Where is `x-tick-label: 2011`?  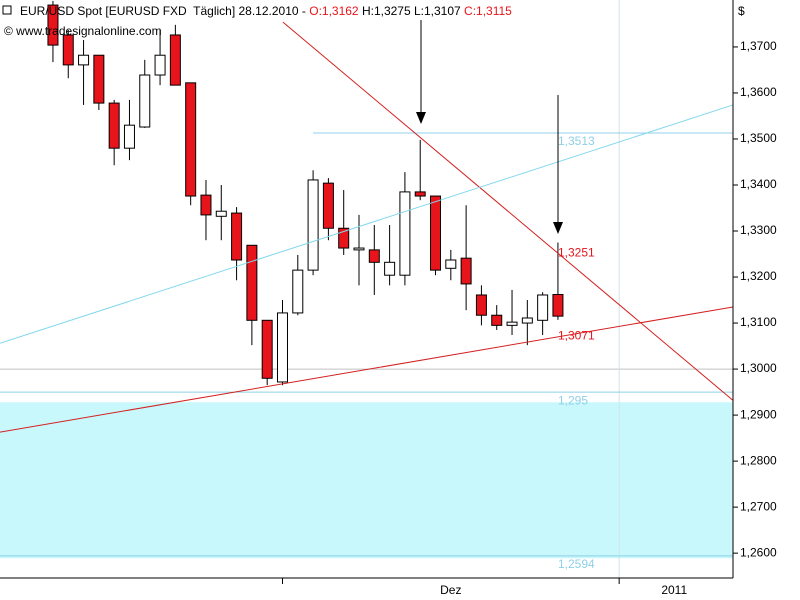 x-tick-label: 2011 is located at coordinates (674, 590).